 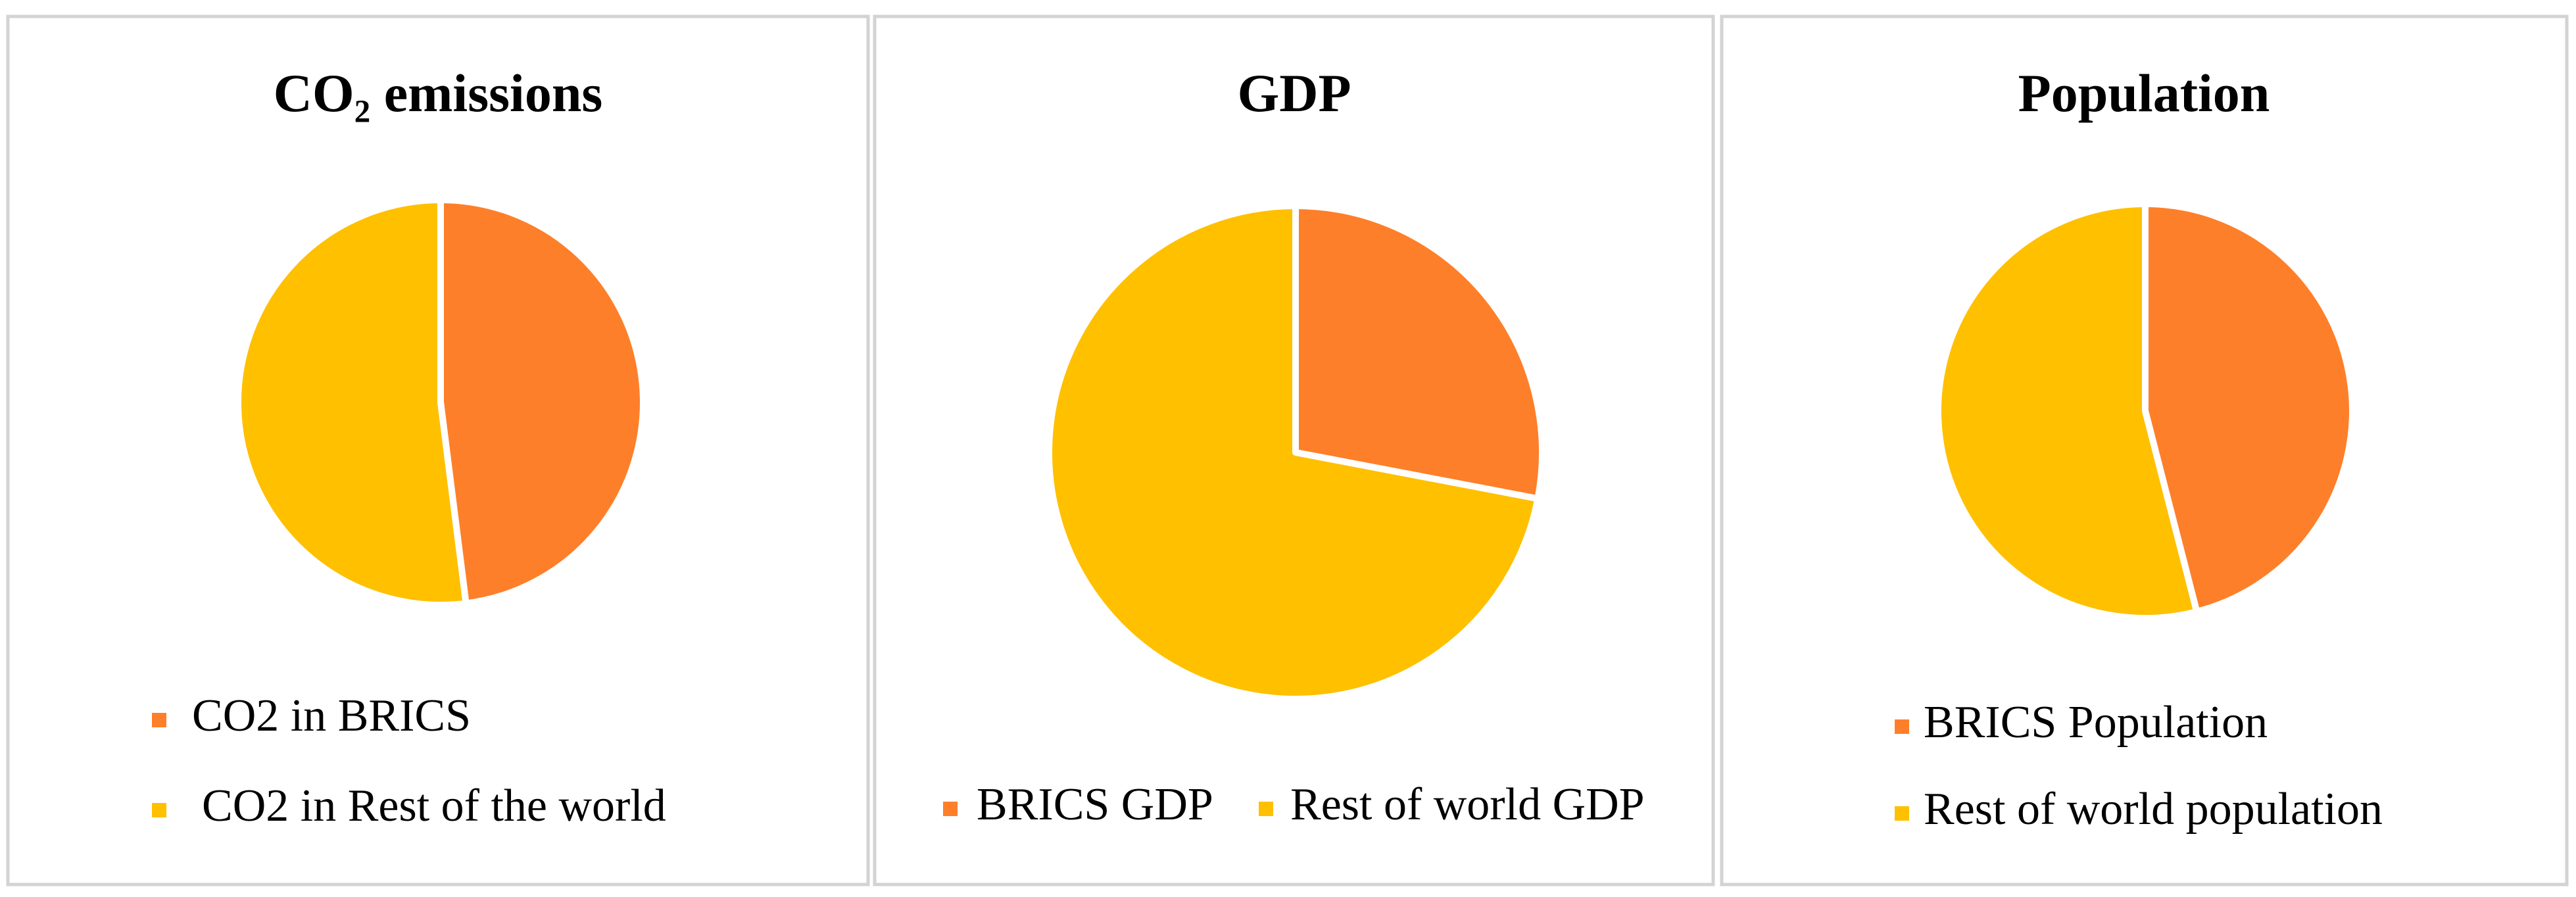 What do you see at coordinates (2154, 809) in the screenshot?
I see `legend-label: Rest of world population` at bounding box center [2154, 809].